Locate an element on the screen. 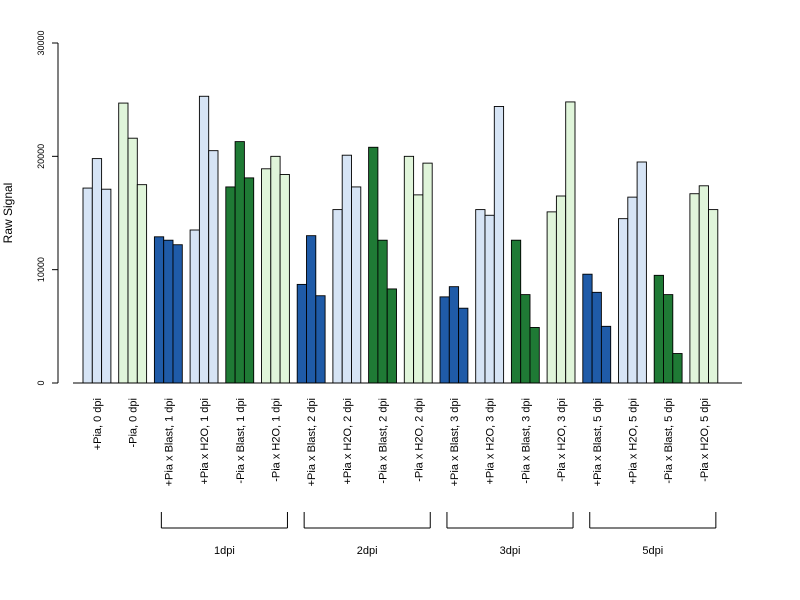 This screenshot has width=800, height=600. x-tick-label: +Pia x H2O, 1 dpi is located at coordinates (205, 441).